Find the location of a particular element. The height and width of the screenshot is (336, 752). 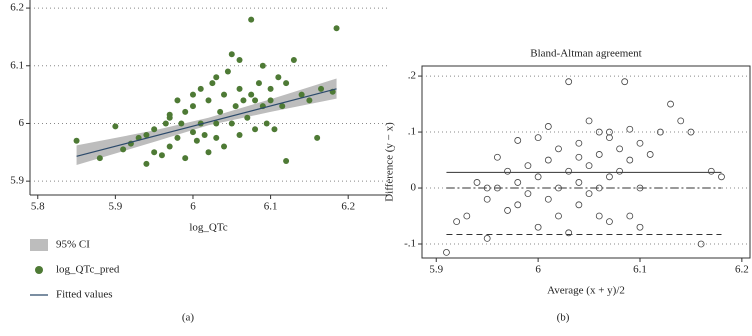

fitted-line is located at coordinates (206, 122).